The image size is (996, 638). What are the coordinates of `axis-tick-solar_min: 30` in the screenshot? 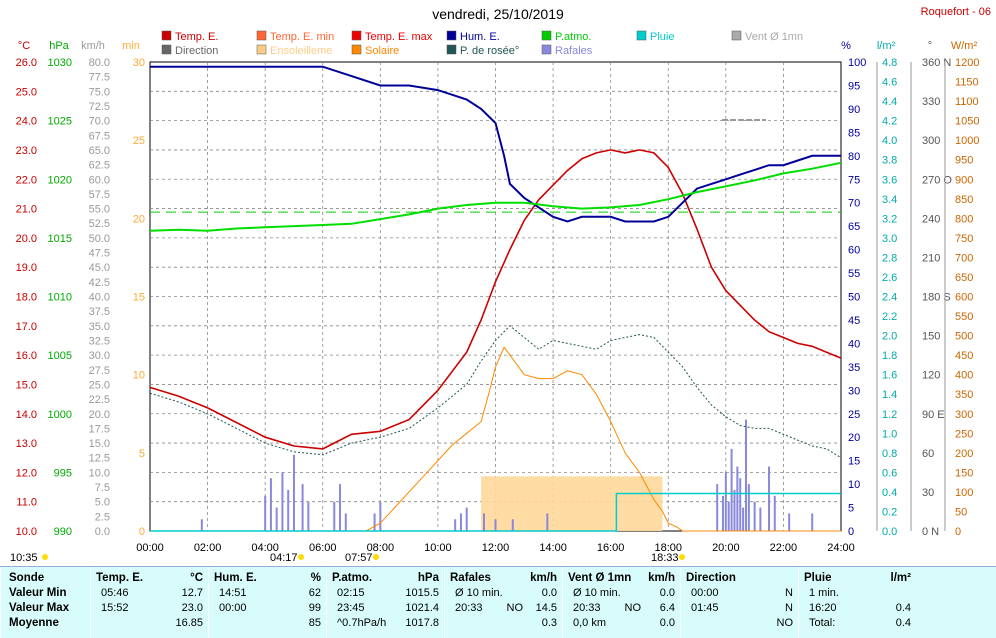 It's located at (139, 63).